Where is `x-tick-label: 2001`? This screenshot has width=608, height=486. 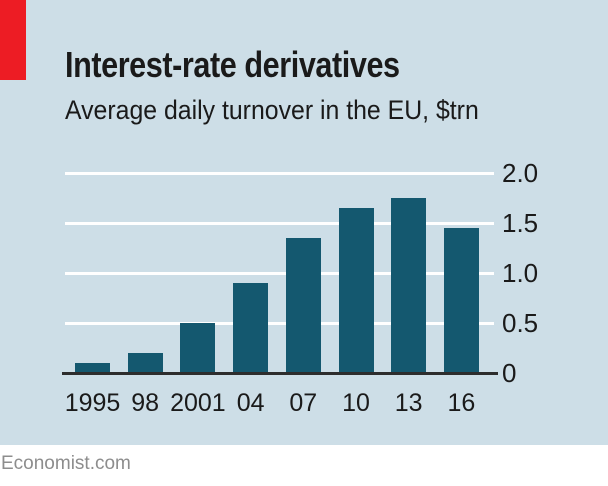 x-tick-label: 2001 is located at coordinates (198, 403).